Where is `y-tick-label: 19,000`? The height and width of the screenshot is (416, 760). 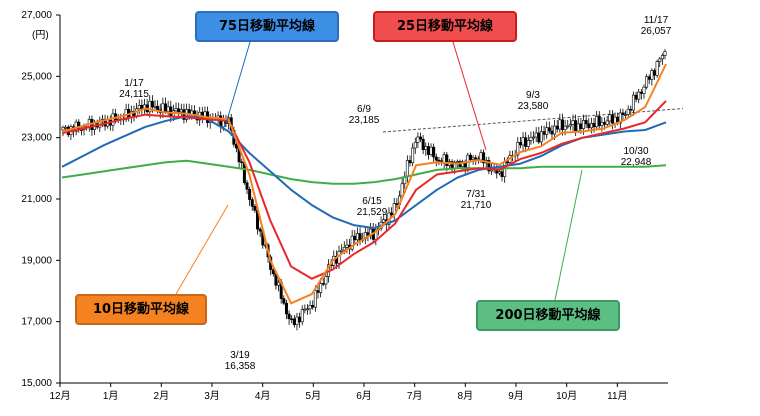
y-tick-label: 19,000 is located at coordinates (36, 260).